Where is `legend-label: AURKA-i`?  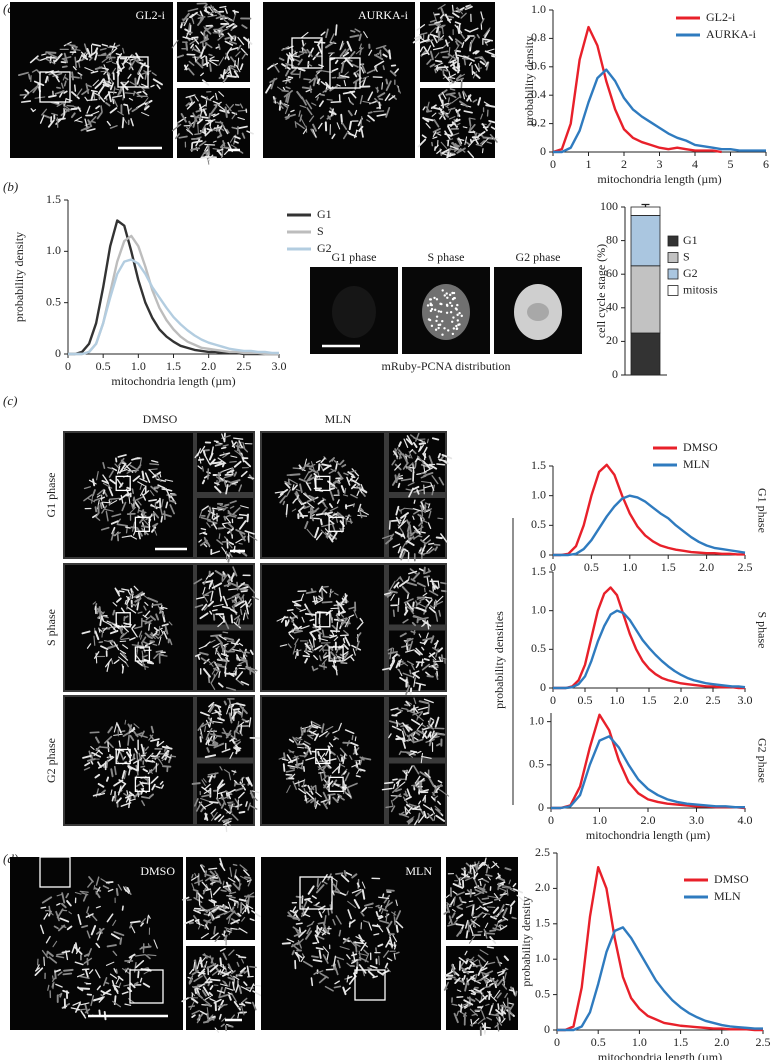 legend-label: AURKA-i is located at coordinates (731, 34).